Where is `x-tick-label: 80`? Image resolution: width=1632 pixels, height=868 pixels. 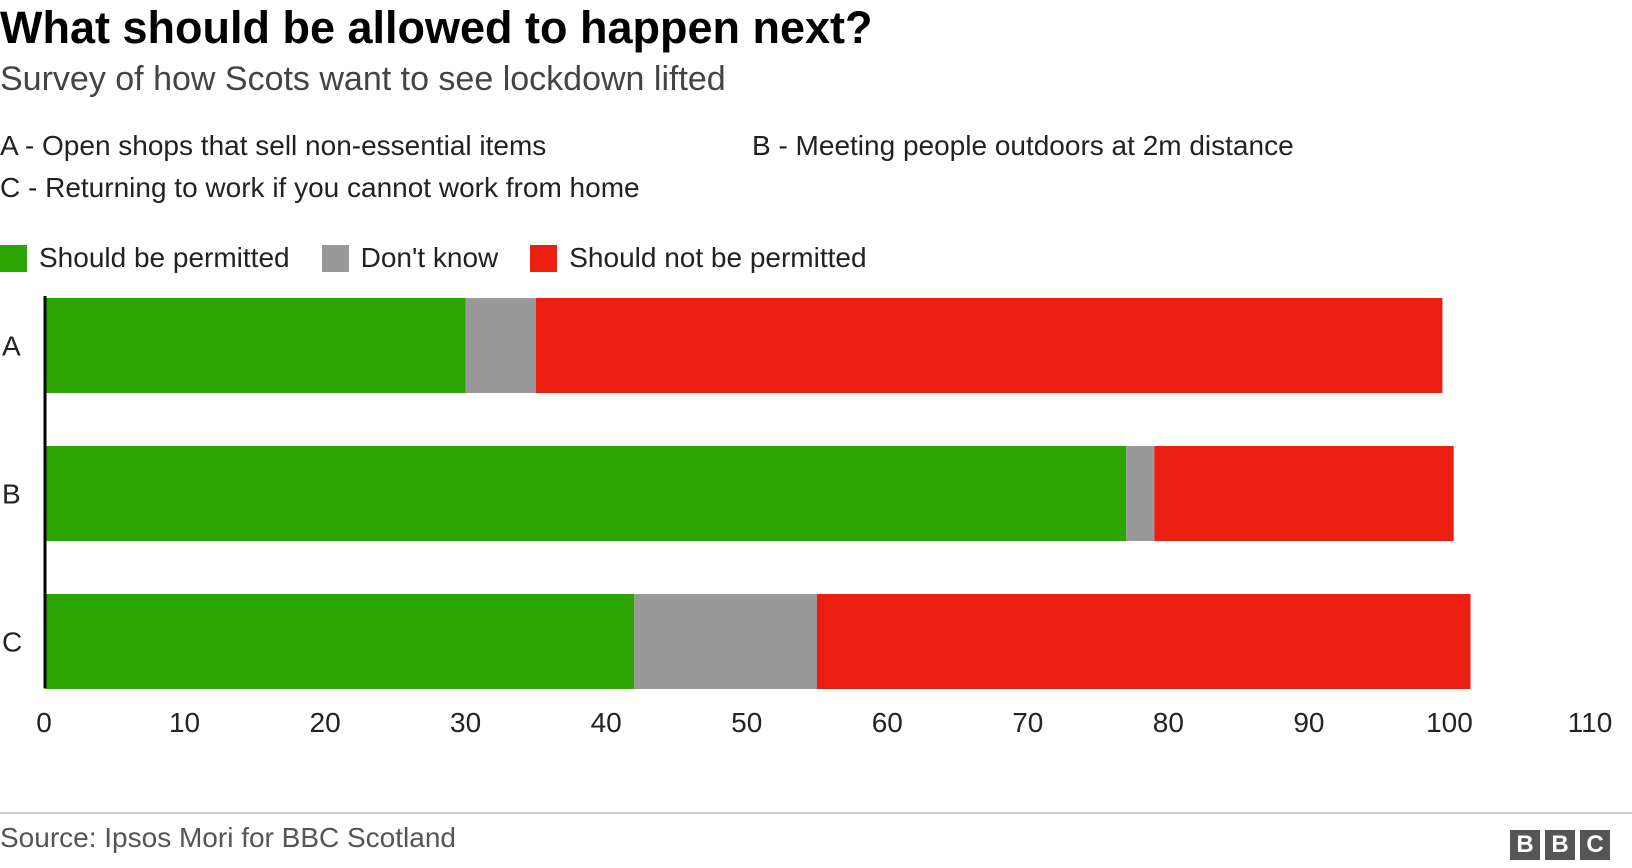 x-tick-label: 80 is located at coordinates (1168, 722).